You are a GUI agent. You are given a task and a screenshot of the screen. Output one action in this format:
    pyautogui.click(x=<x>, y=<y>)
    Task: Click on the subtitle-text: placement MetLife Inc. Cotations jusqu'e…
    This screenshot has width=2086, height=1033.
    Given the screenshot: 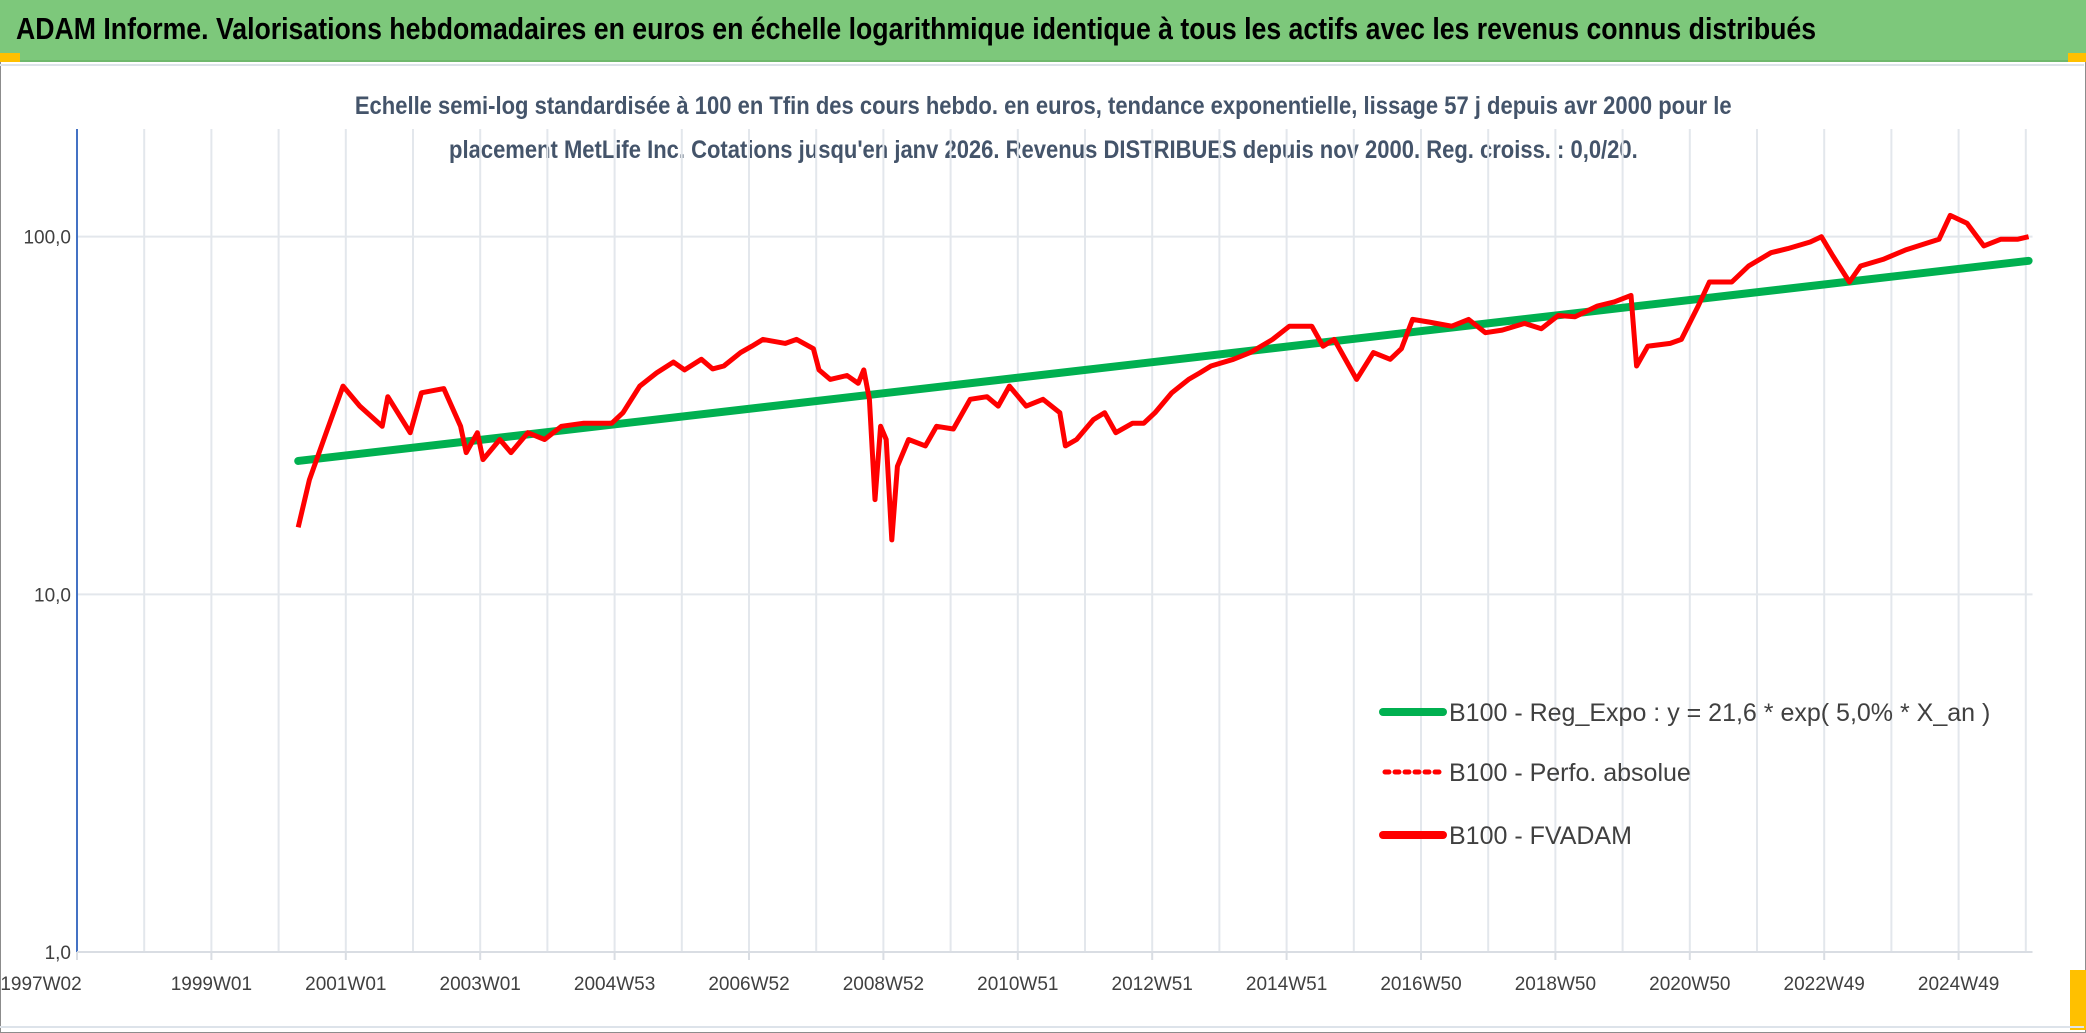 What is the action you would take?
    pyautogui.click(x=1043, y=150)
    